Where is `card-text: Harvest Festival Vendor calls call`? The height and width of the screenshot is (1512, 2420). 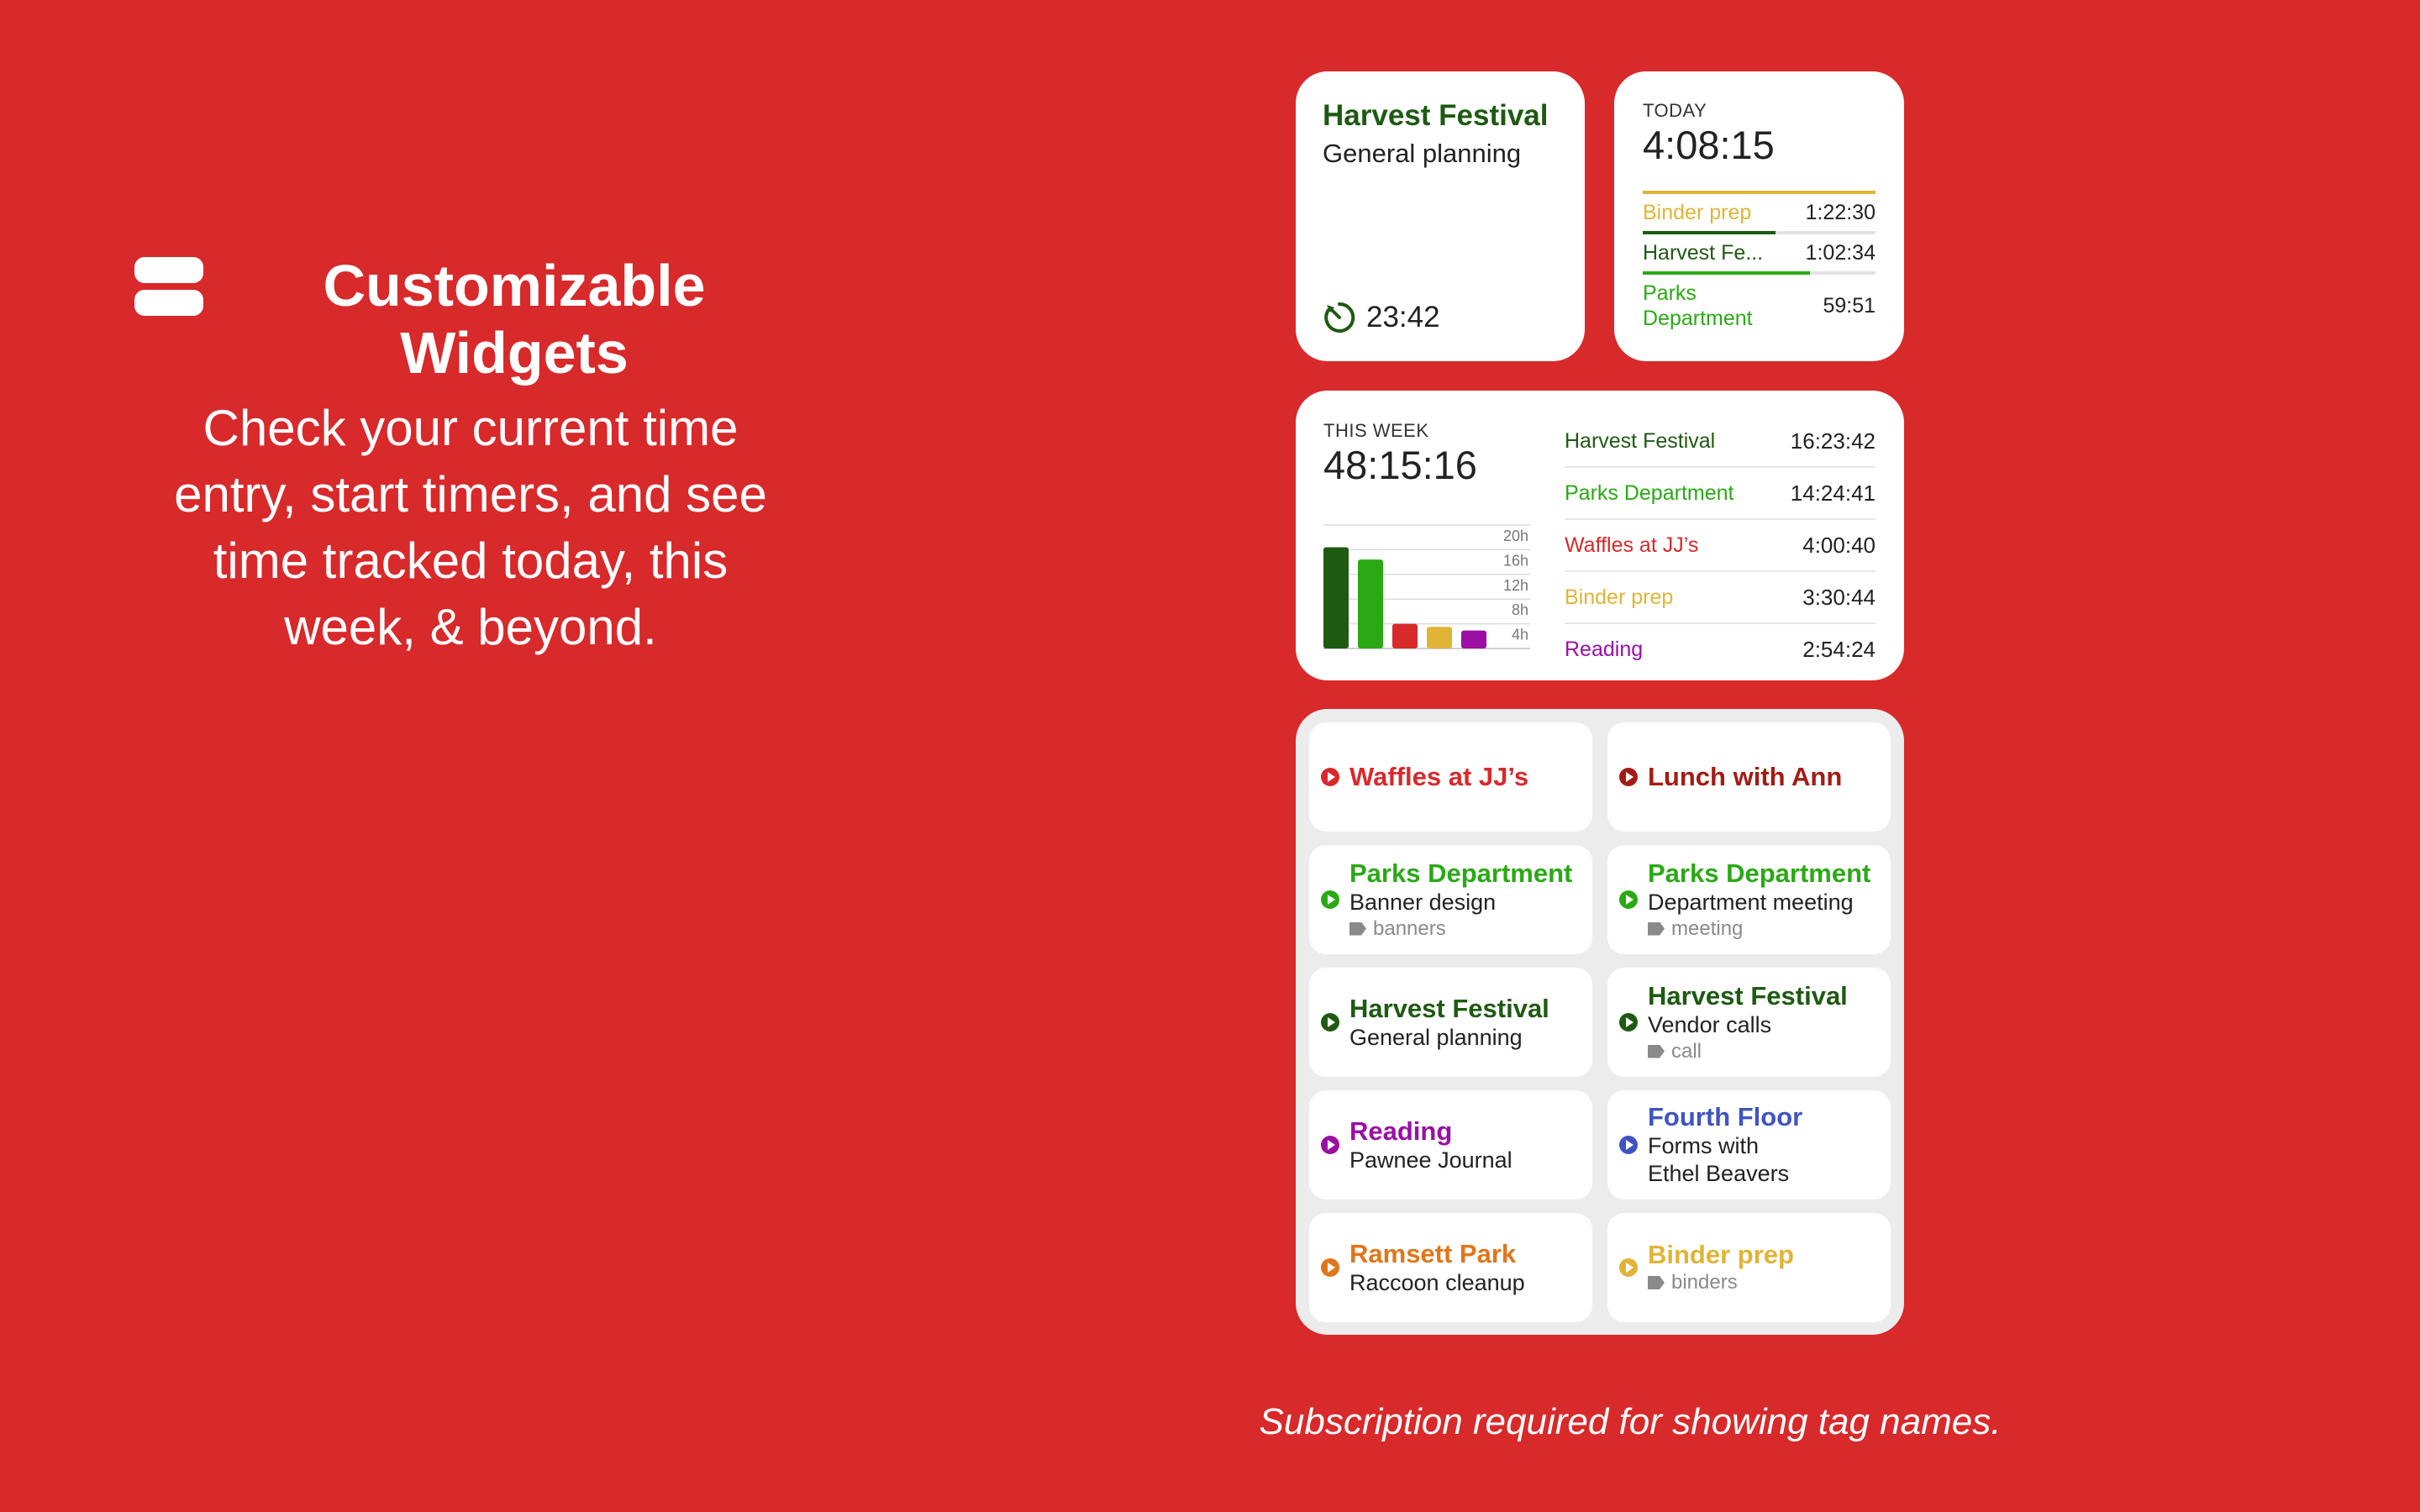
card-text: Harvest Festival Vendor calls call is located at coordinates (1748, 1022).